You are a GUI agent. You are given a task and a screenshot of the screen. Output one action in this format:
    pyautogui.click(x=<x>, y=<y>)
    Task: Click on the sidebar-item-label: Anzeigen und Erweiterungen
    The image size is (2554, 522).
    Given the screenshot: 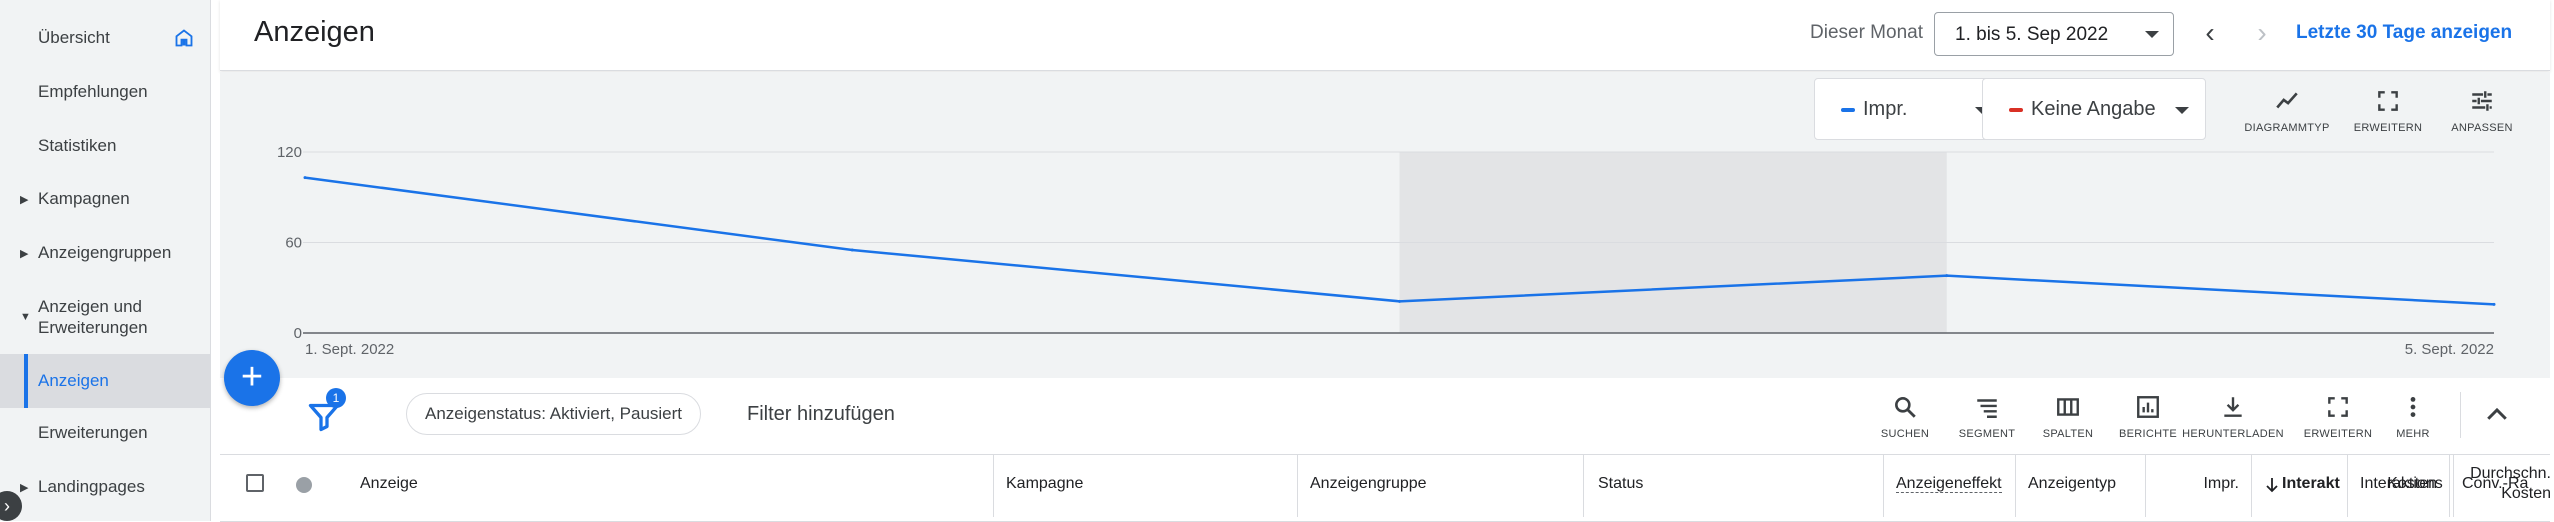 What is the action you would take?
    pyautogui.click(x=93, y=317)
    